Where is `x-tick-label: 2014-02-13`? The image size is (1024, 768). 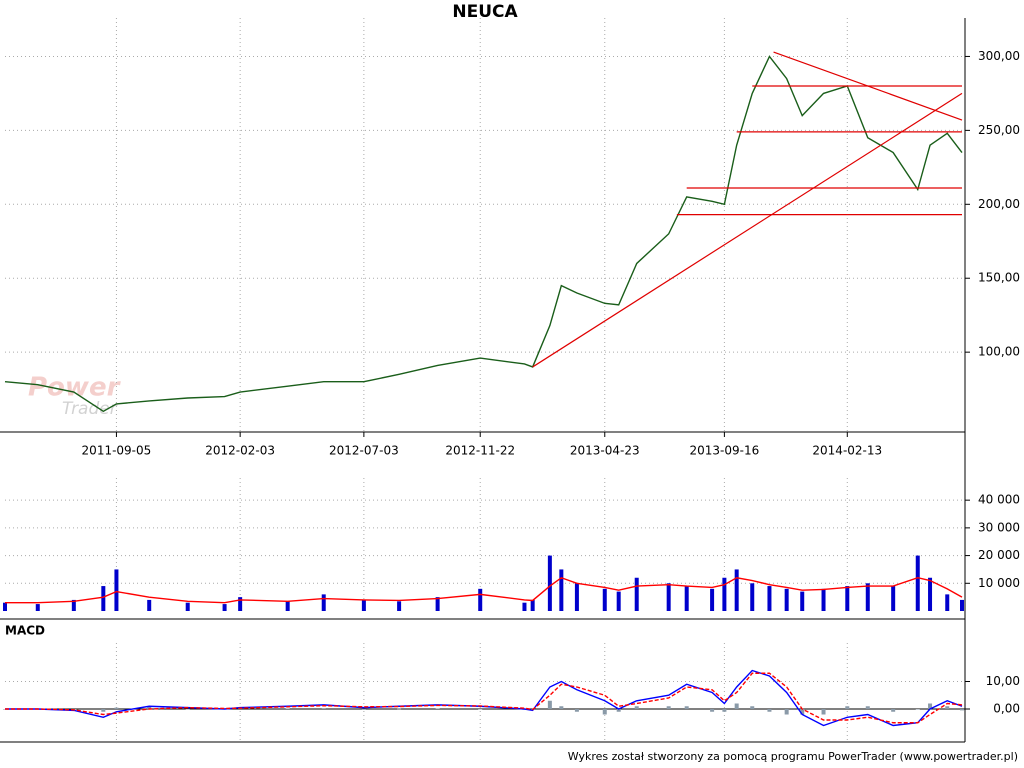
x-tick-label: 2014-02-13 is located at coordinates (847, 451).